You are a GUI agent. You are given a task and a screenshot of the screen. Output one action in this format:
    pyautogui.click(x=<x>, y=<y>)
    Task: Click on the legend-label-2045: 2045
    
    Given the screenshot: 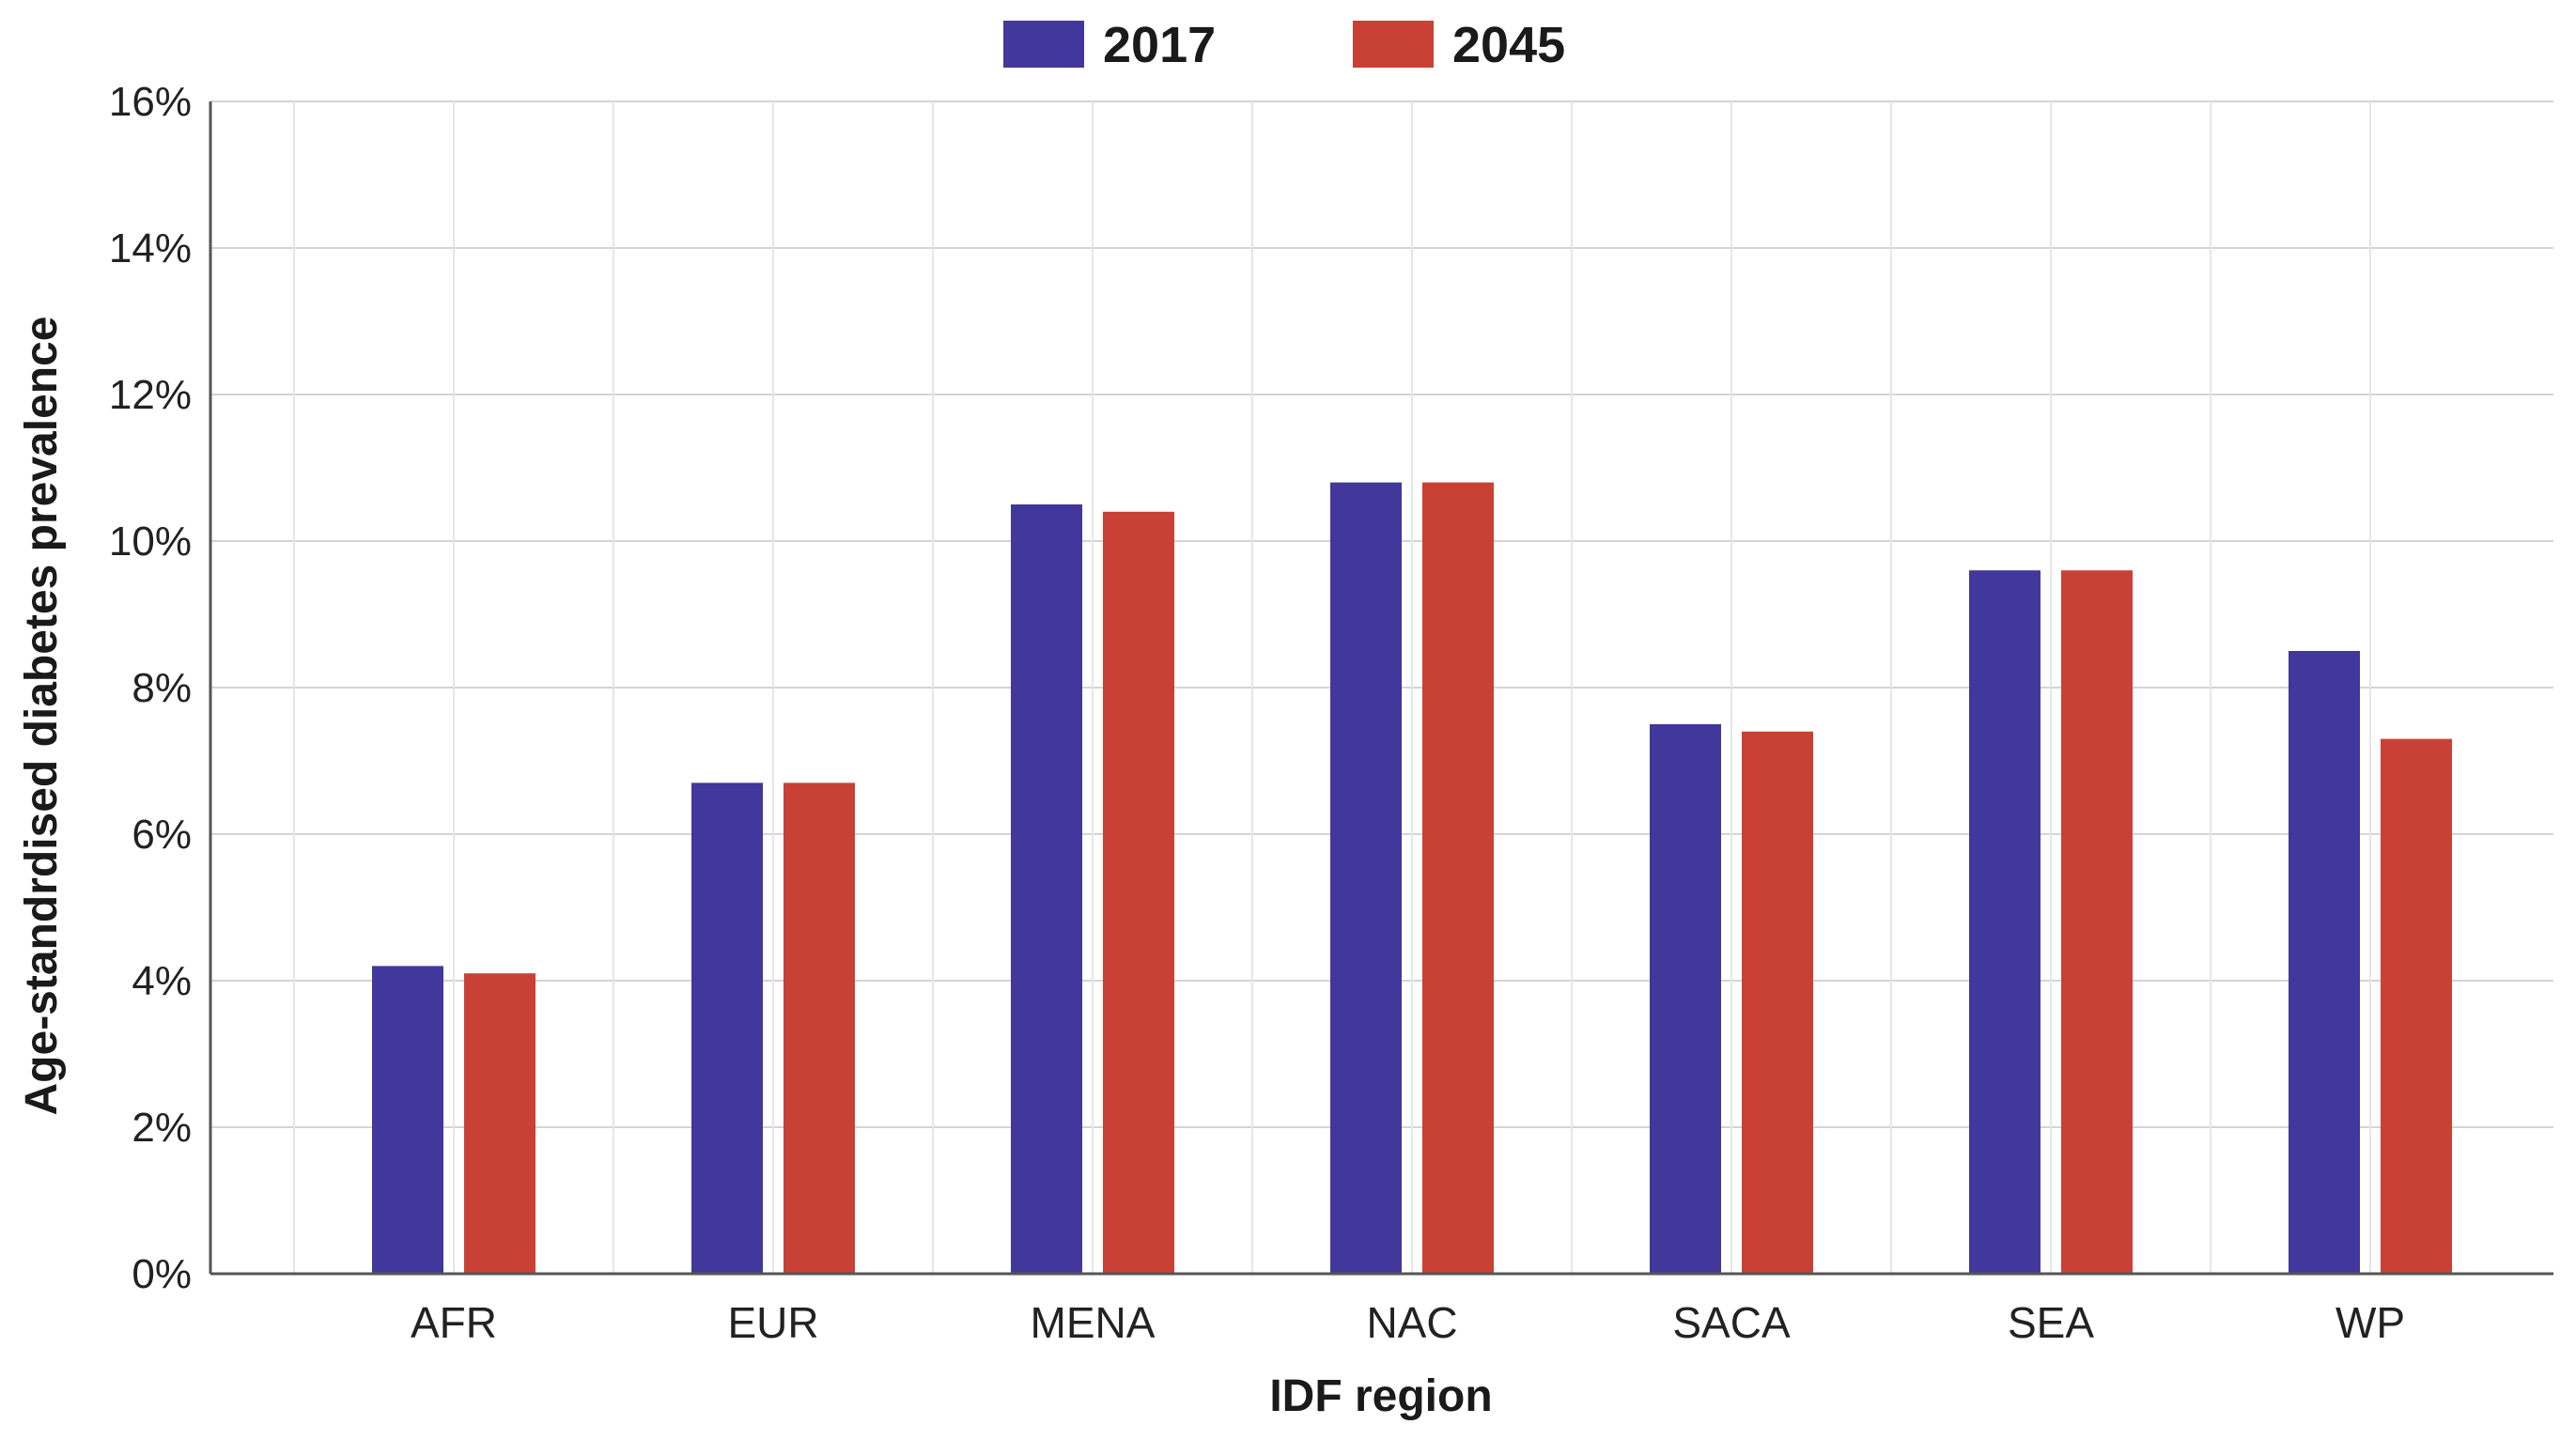 What is the action you would take?
    pyautogui.click(x=1509, y=45)
    